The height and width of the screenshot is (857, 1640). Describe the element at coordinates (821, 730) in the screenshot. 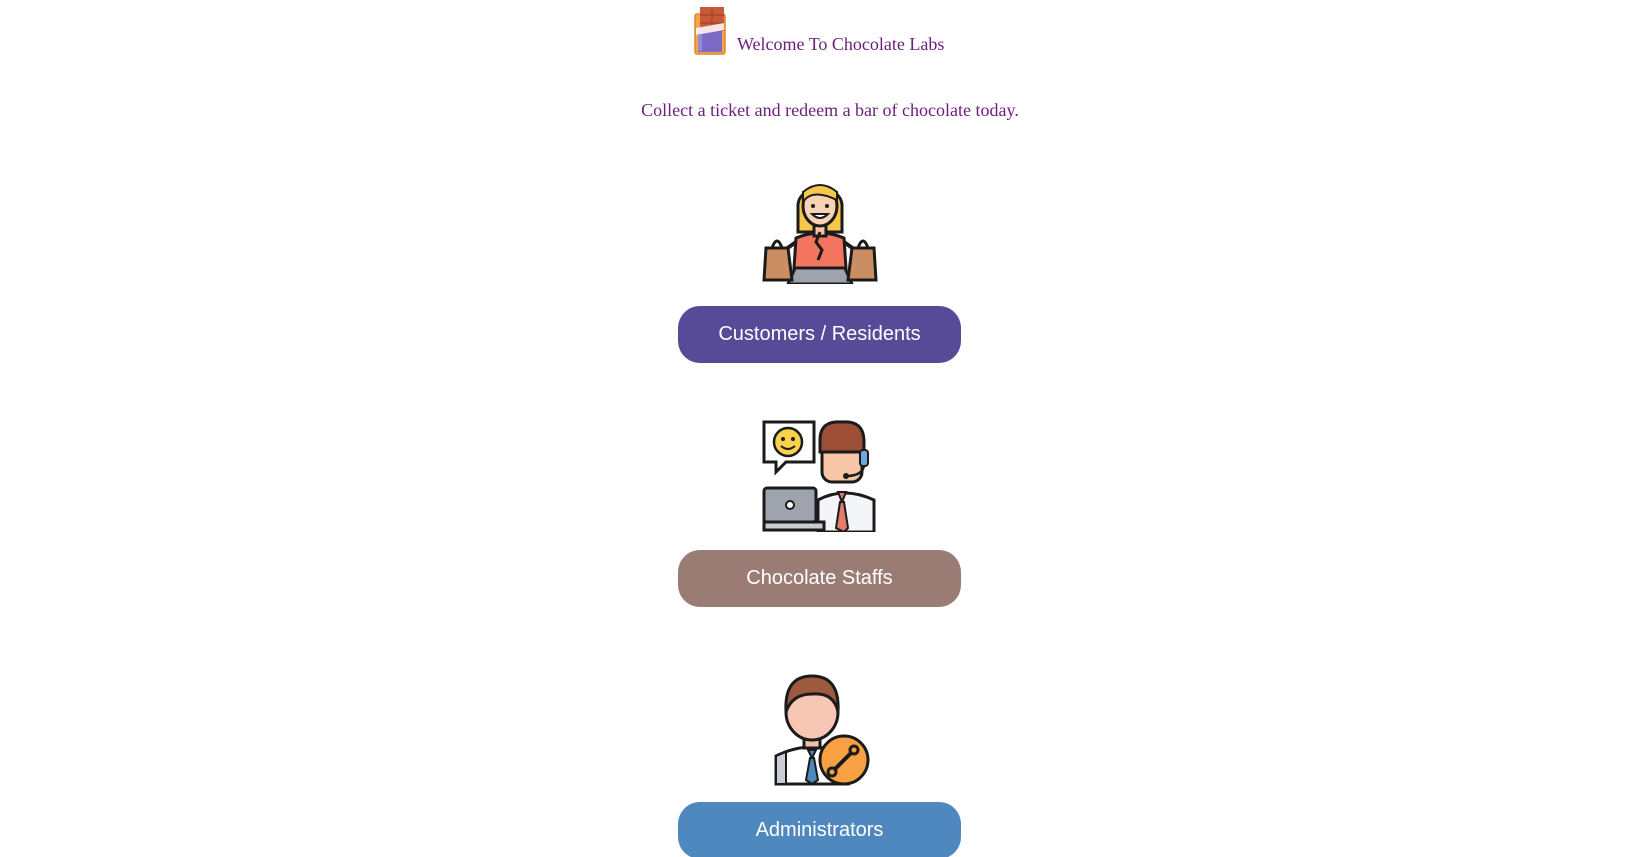

I see `admin-wrench-icon` at that location.